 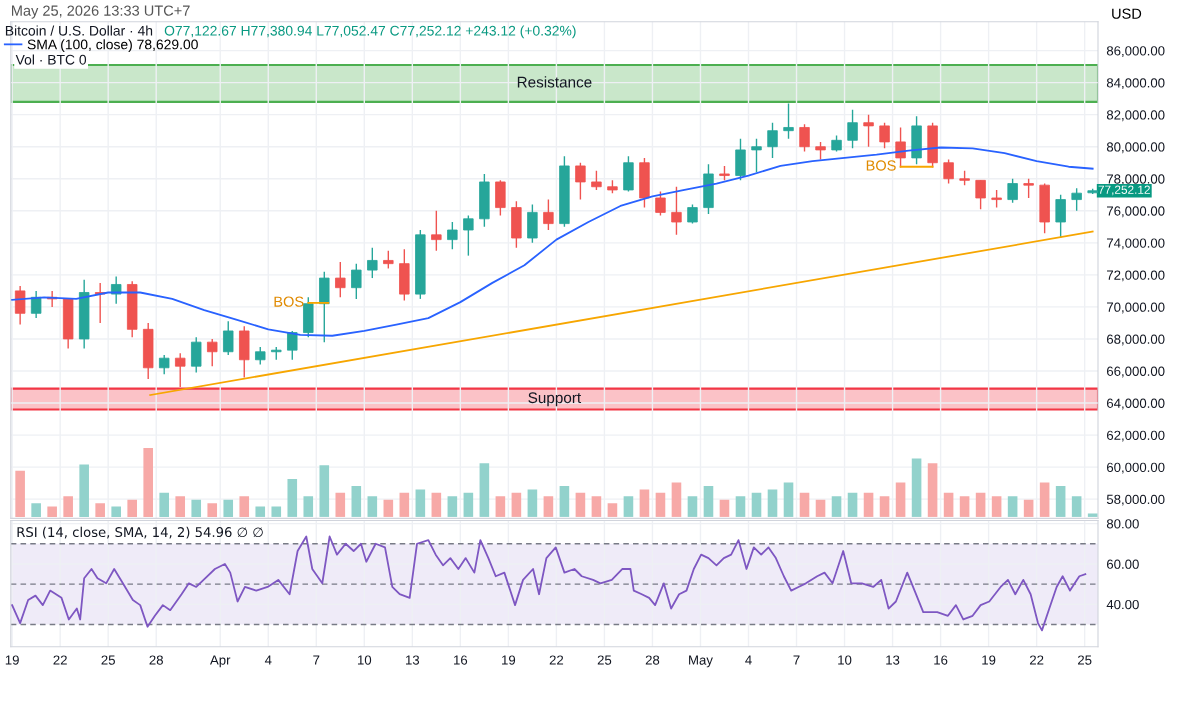 What do you see at coordinates (1122, 604) in the screenshot?
I see `y-tick-label: 40.00` at bounding box center [1122, 604].